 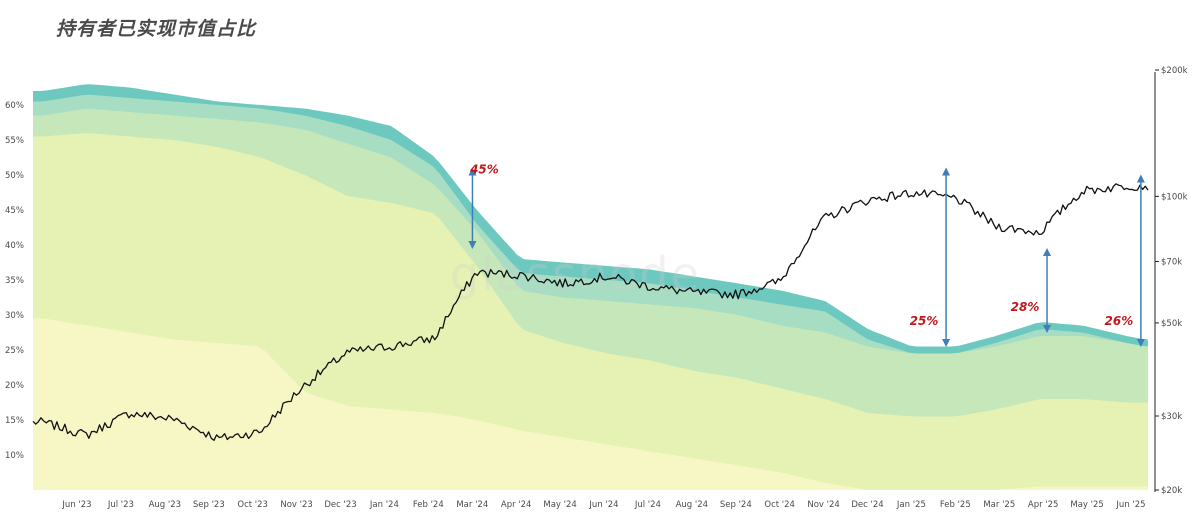 What do you see at coordinates (14, 351) in the screenshot?
I see `y-left-tick-label: 25%` at bounding box center [14, 351].